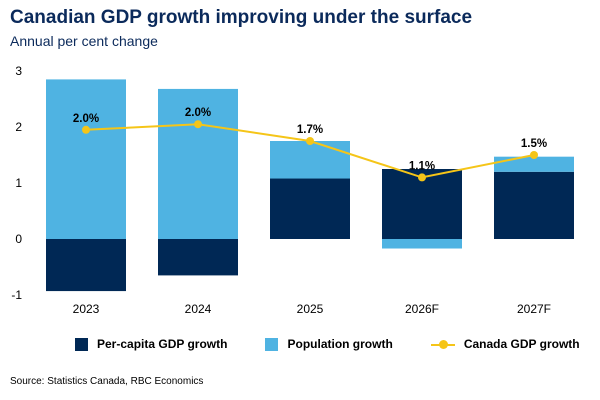  Describe the element at coordinates (534, 309) in the screenshot. I see `x-tick-label: 2027F` at that location.